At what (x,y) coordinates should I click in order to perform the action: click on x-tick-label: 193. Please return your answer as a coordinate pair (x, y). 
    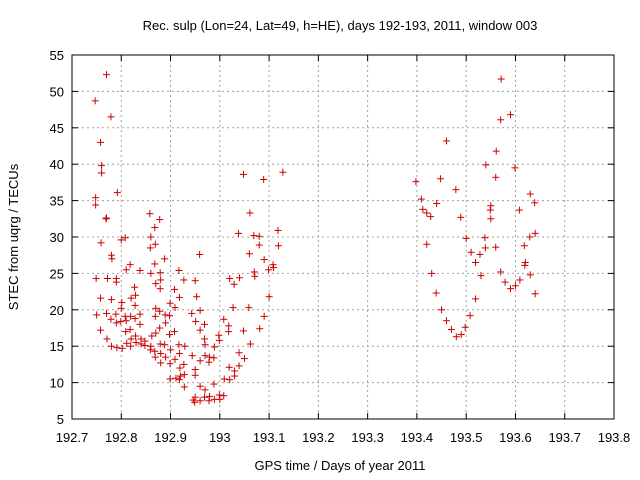
    Looking at the image, I should click on (220, 437).